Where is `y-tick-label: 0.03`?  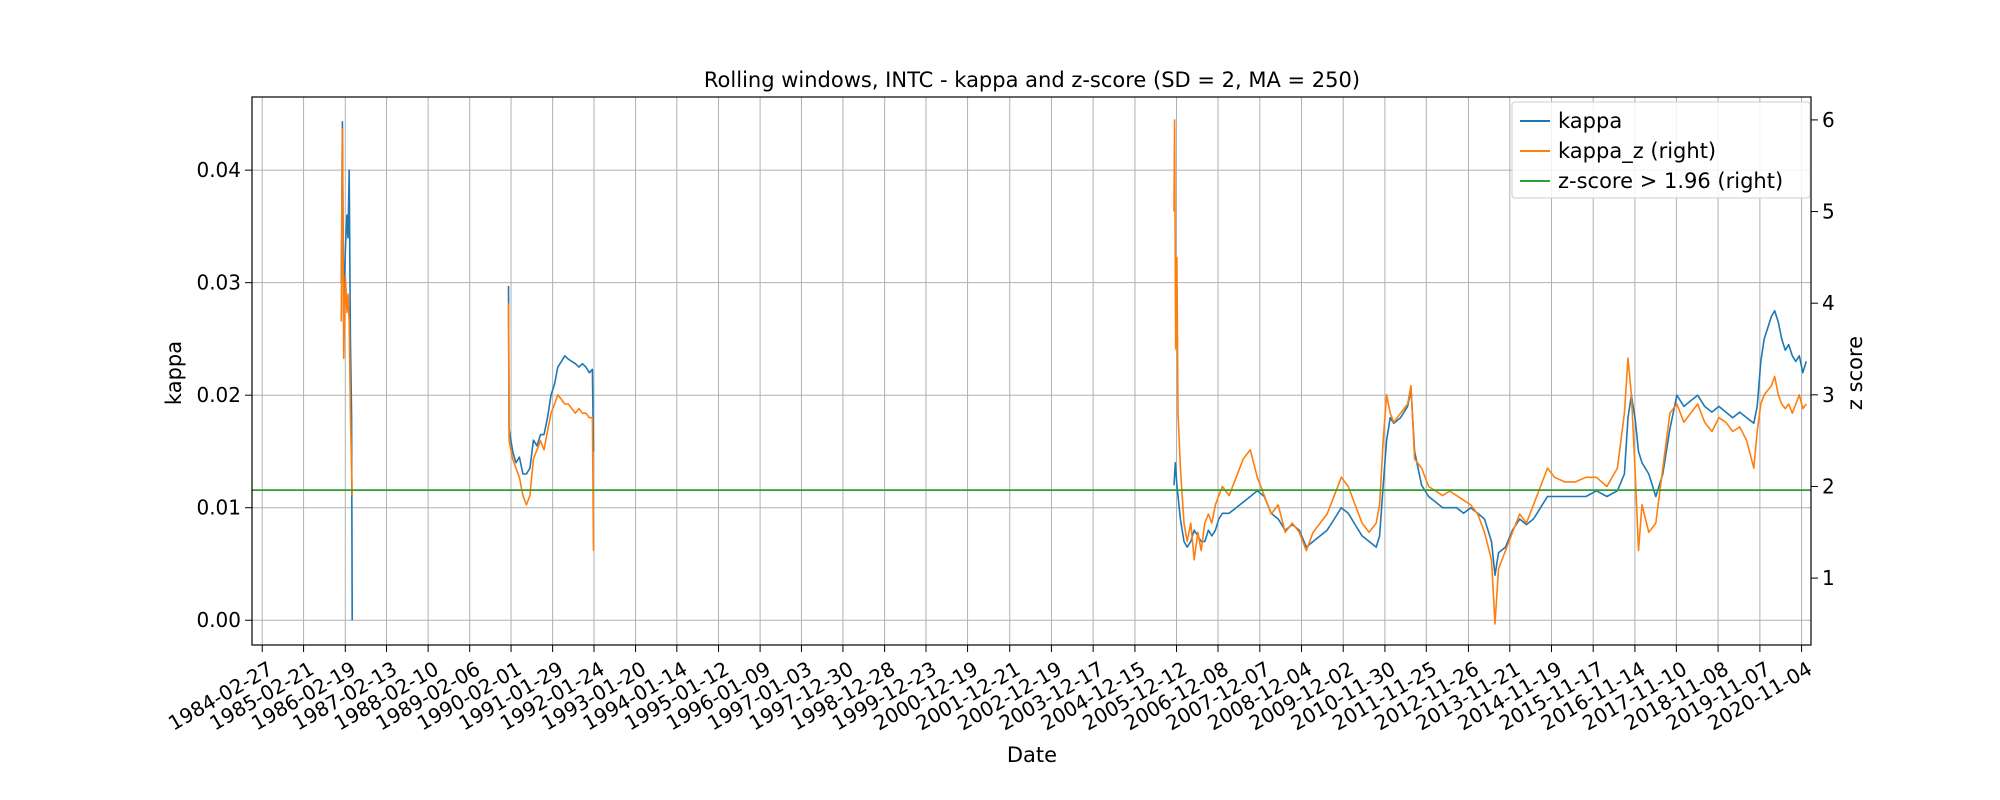
y-tick-label: 0.03 is located at coordinates (218, 283).